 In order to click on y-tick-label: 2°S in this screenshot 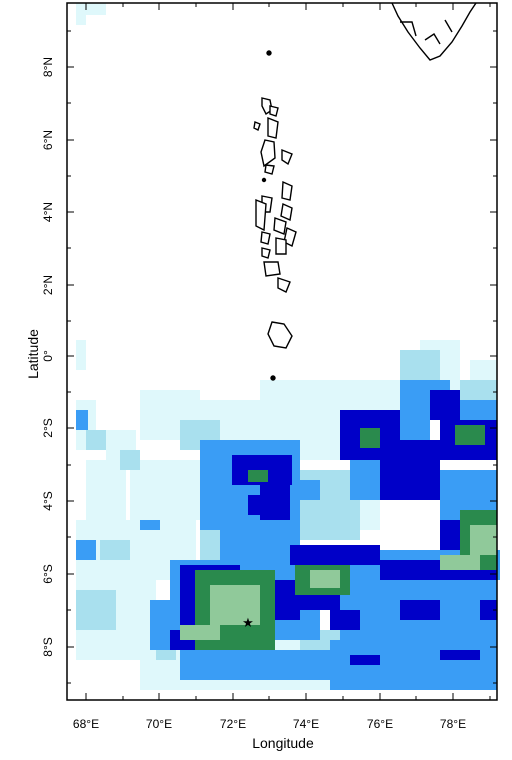, I will do `click(48, 427)`.